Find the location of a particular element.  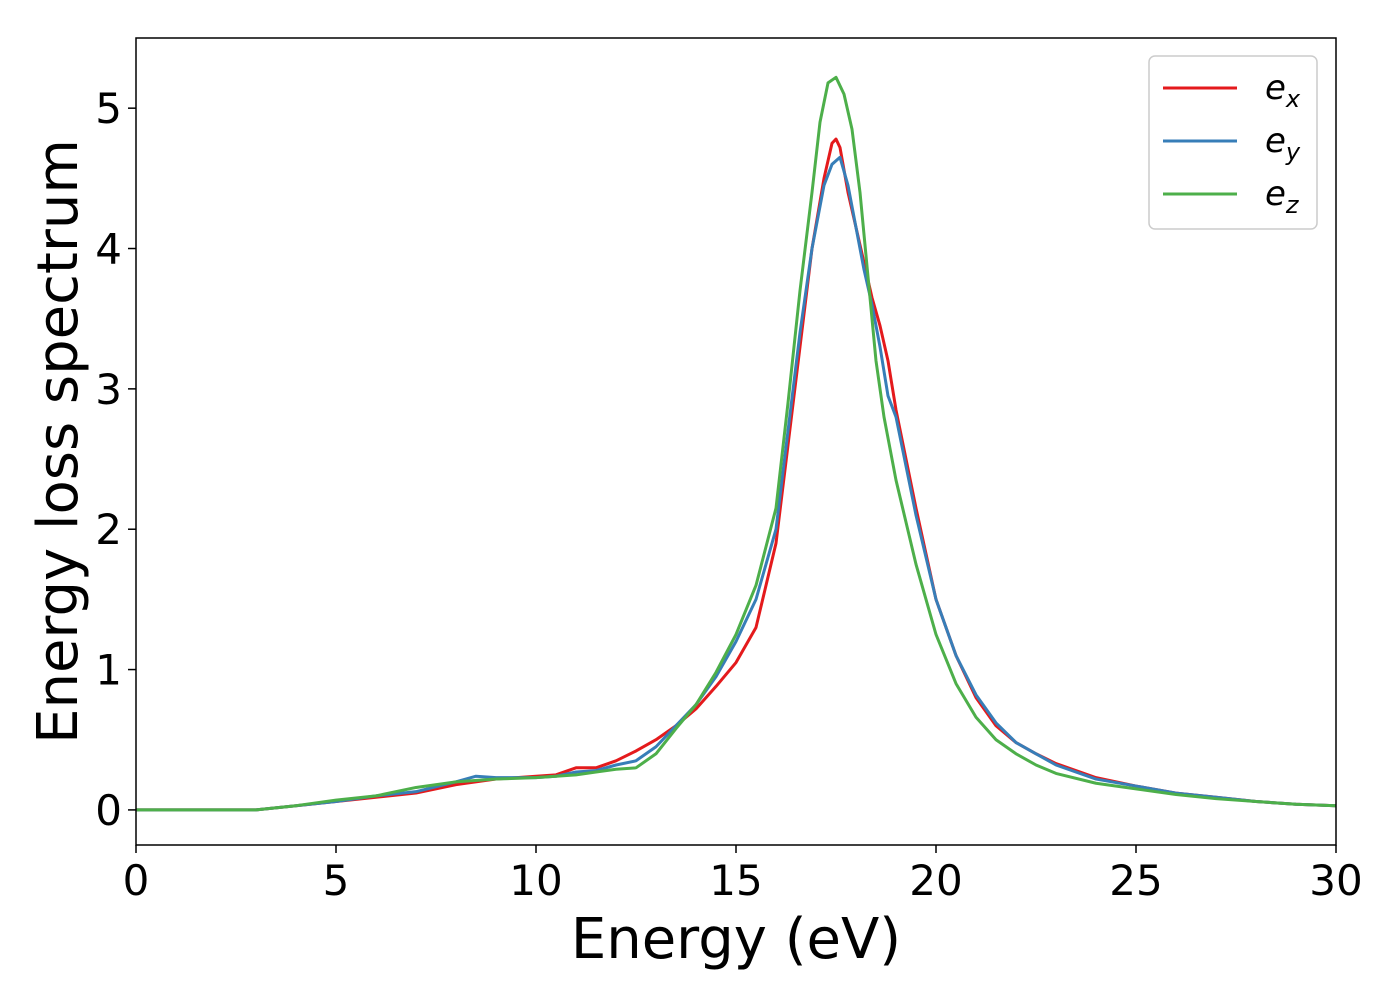

x-axis-title: Energy (eV) is located at coordinates (736, 939).